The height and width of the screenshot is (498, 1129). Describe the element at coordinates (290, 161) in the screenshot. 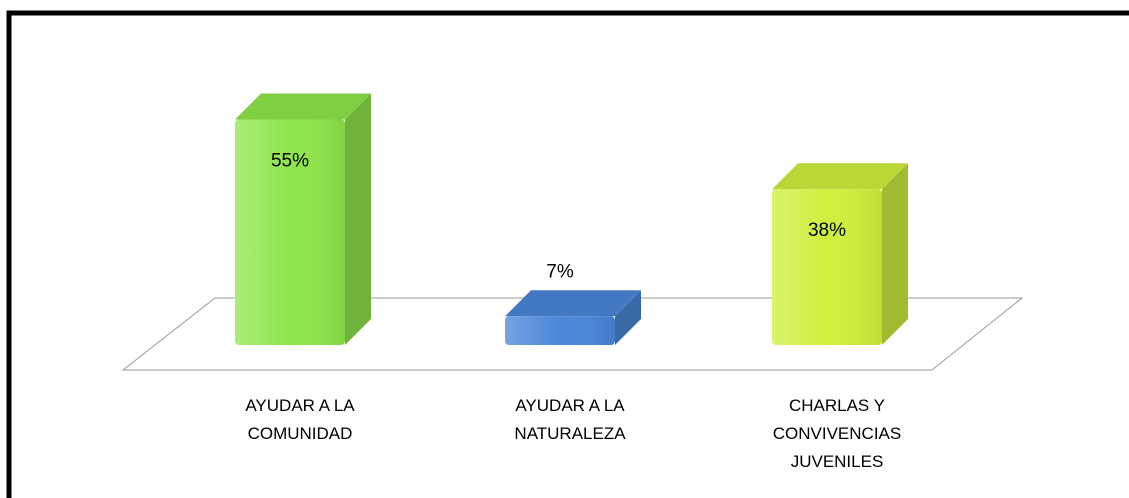

I see `value-label: 55%` at that location.